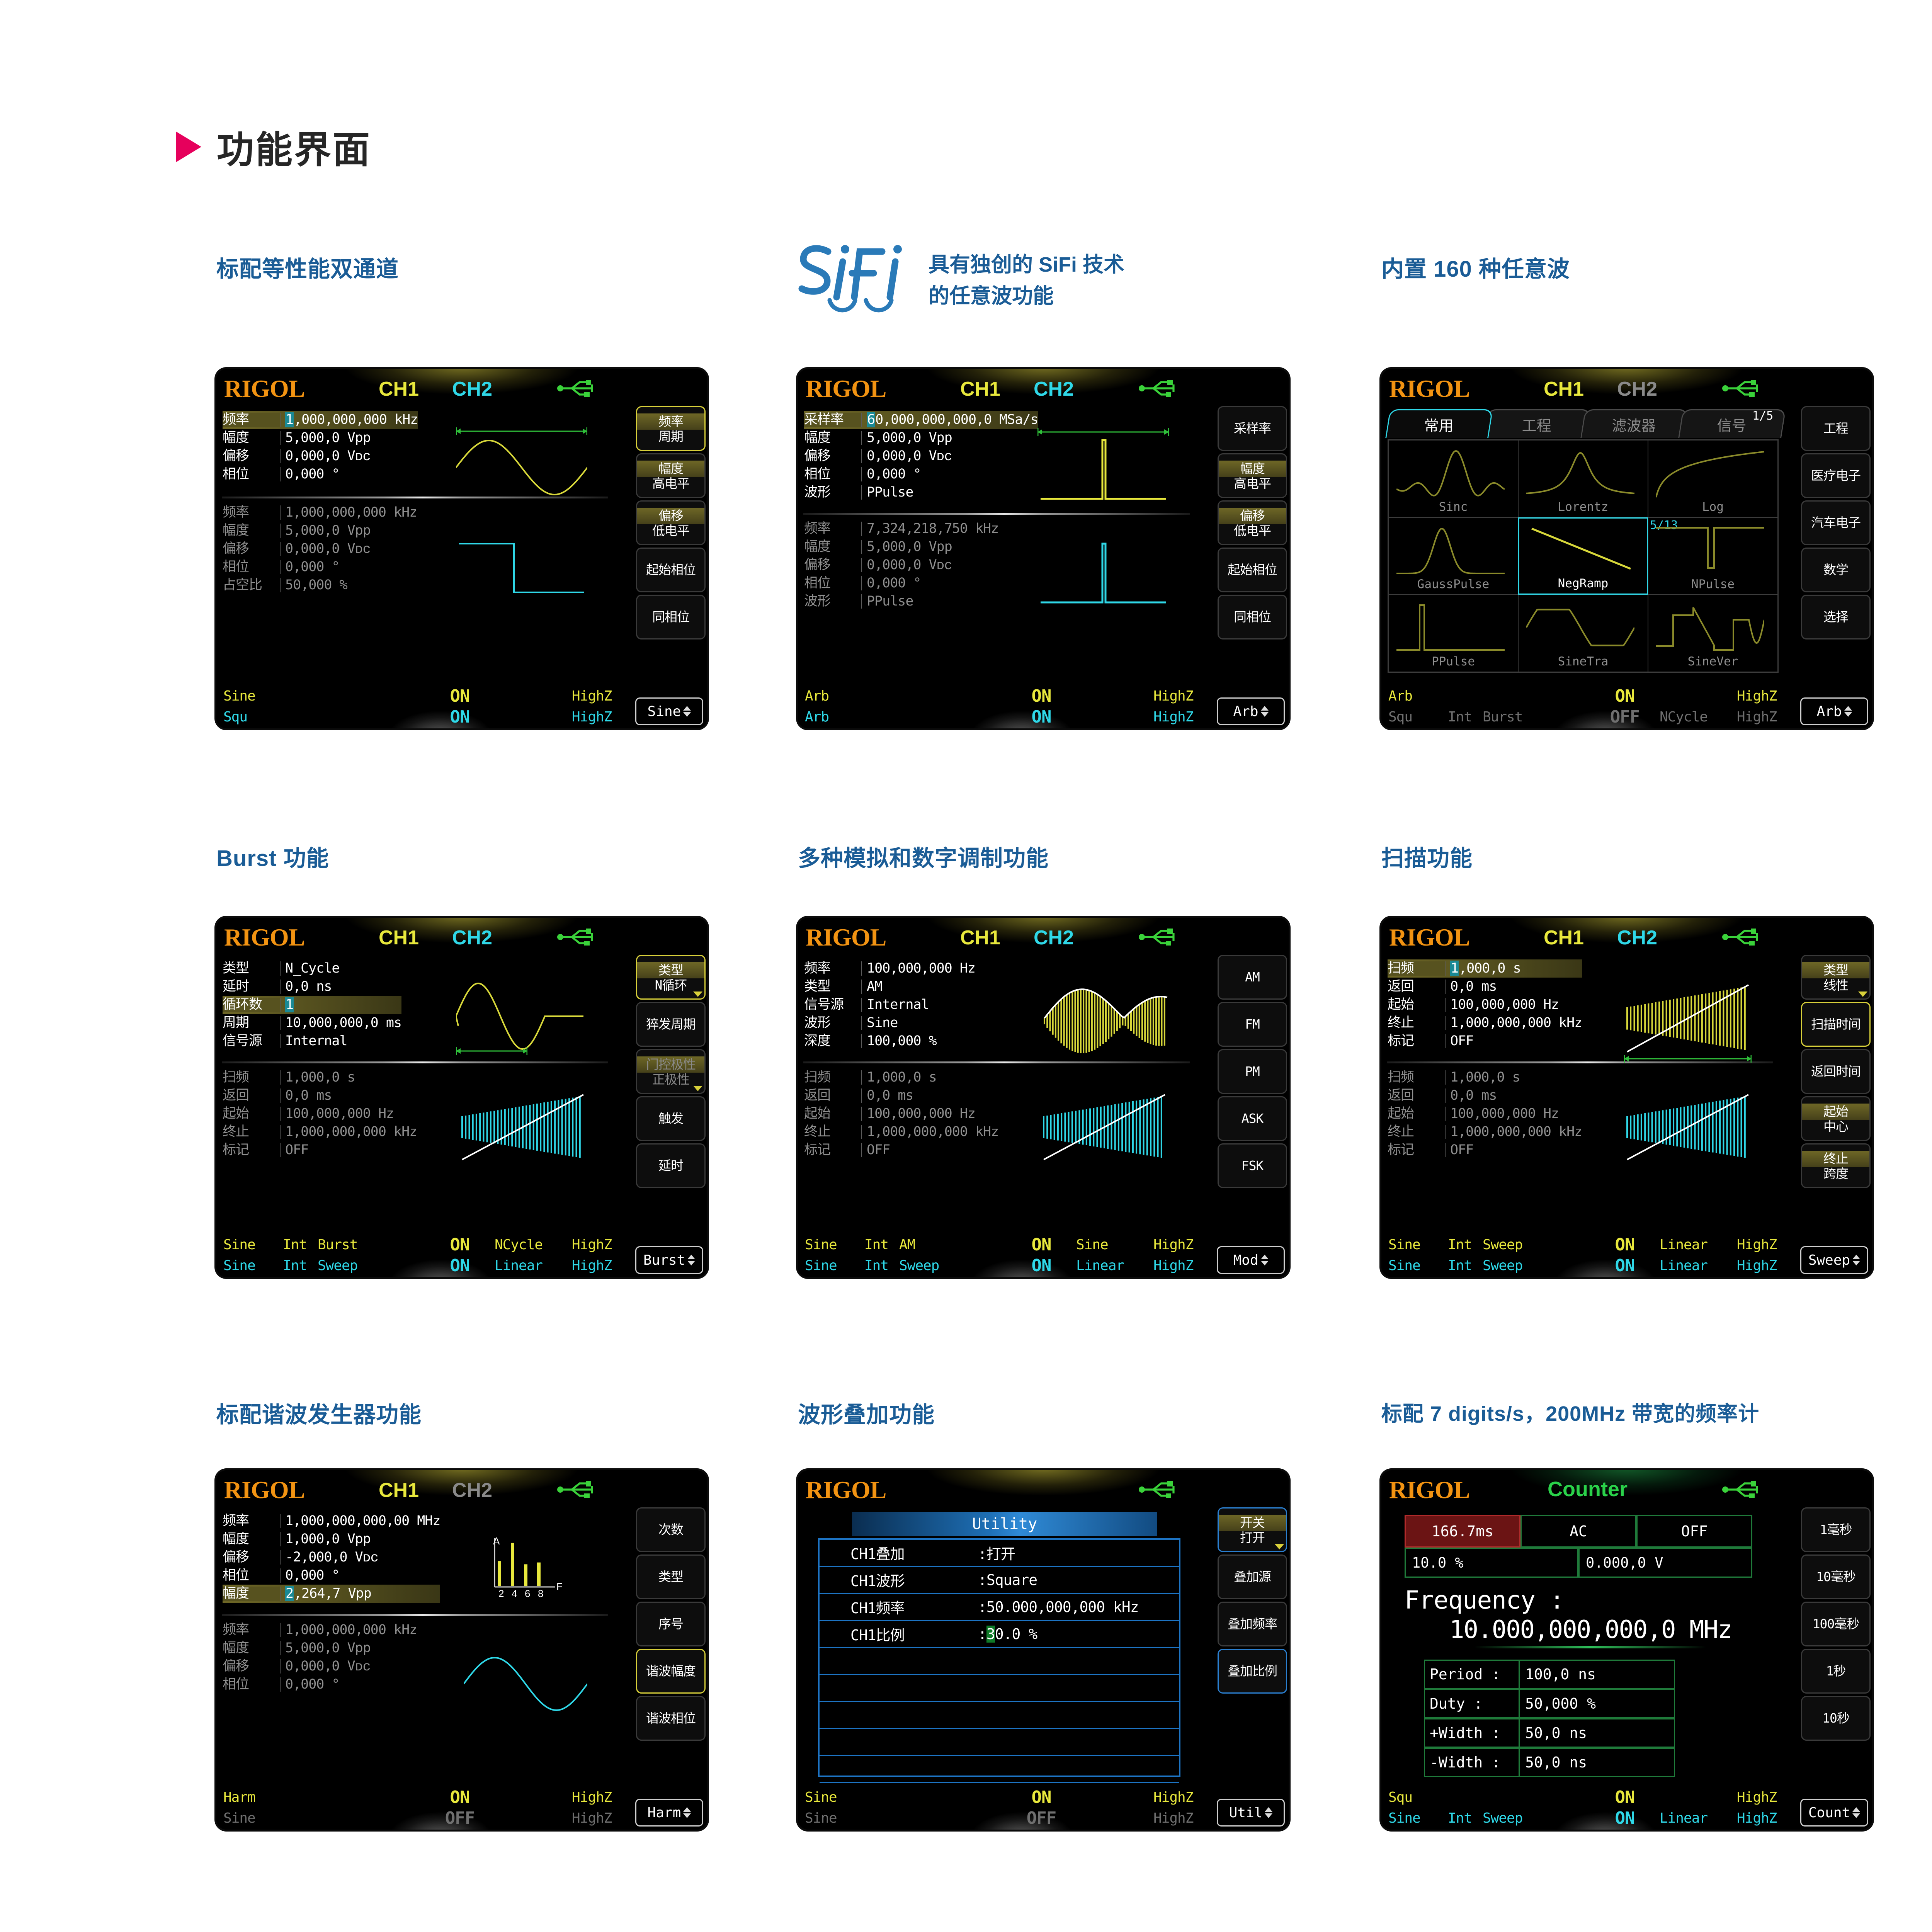 The height and width of the screenshot is (1932, 1932). What do you see at coordinates (671, 570) in the screenshot?
I see `softkey: 起始相位` at bounding box center [671, 570].